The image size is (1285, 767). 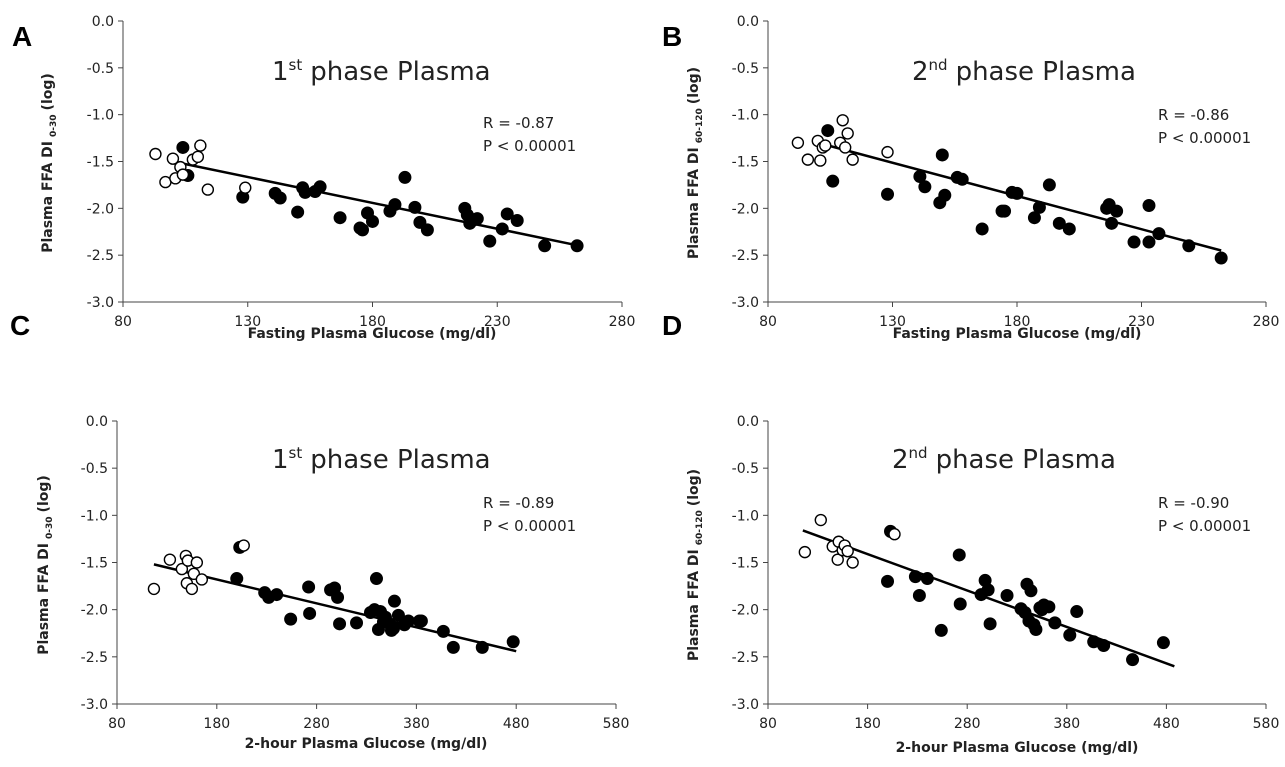 I want to click on x-axis-label: 2-hour Plasma Glucose (mg/dl), so click(x=366, y=744).